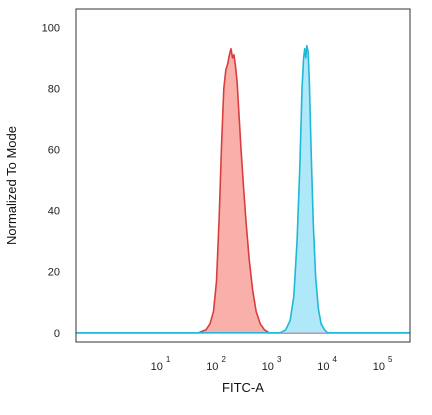 This screenshot has height=415, width=432. Describe the element at coordinates (57, 334) in the screenshot. I see `y-tick-label: 0` at that location.